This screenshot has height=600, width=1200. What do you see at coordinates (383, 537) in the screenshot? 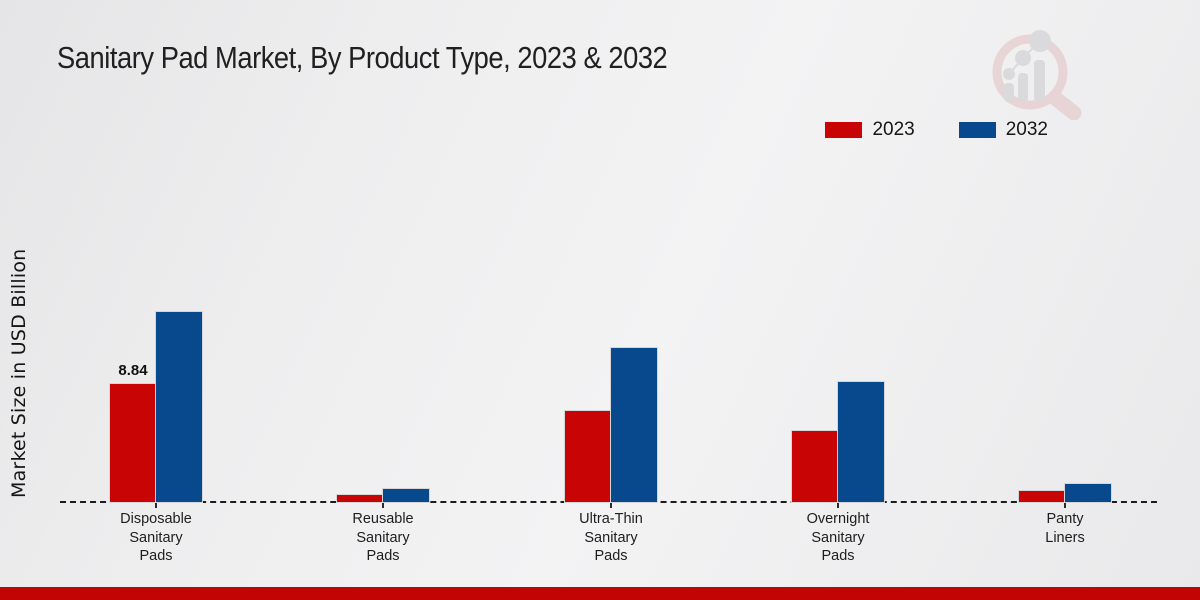
I see `category-label-1: Reusable Sanitary Pads` at bounding box center [383, 537].